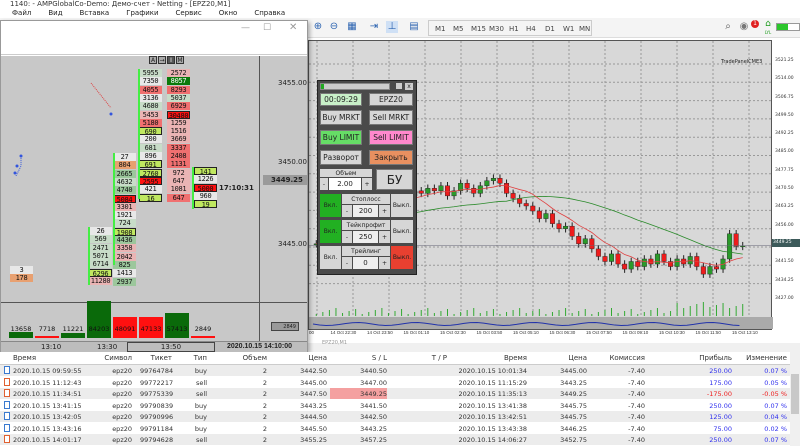  Describe the element at coordinates (200, 358) in the screenshot. I see `column-header: Тип` at that location.